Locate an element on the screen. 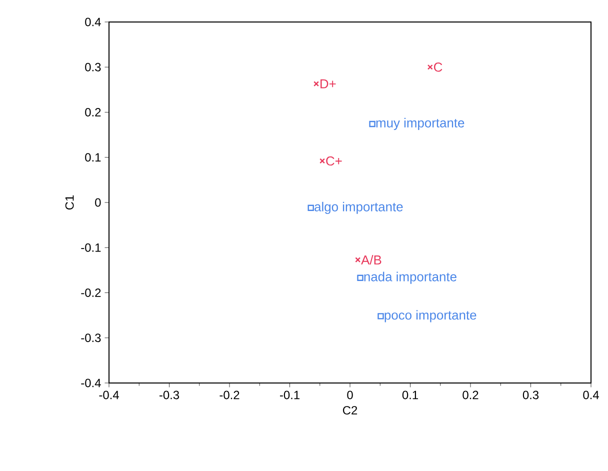  y-tick-label: 0.1 is located at coordinates (93, 157).